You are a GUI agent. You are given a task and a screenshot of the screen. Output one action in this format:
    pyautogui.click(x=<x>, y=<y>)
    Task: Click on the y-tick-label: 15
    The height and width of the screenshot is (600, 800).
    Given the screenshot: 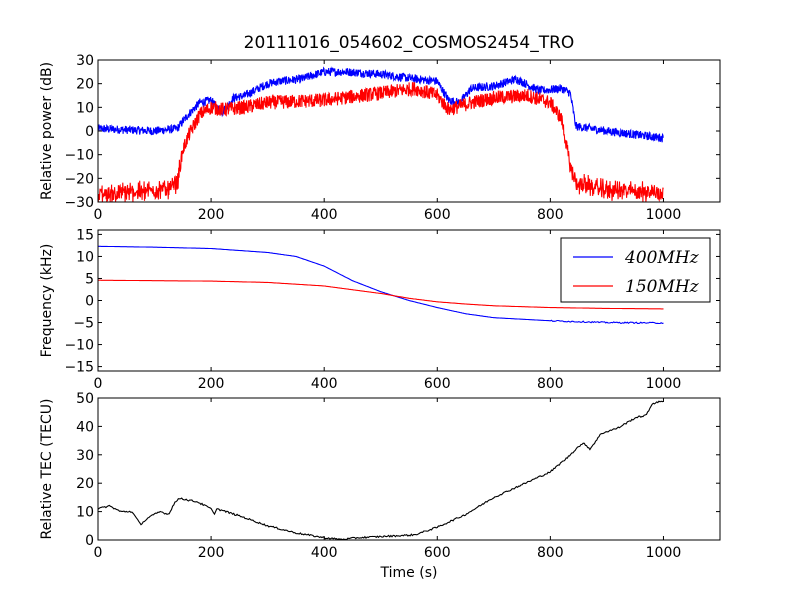 What is the action you would take?
    pyautogui.click(x=85, y=235)
    